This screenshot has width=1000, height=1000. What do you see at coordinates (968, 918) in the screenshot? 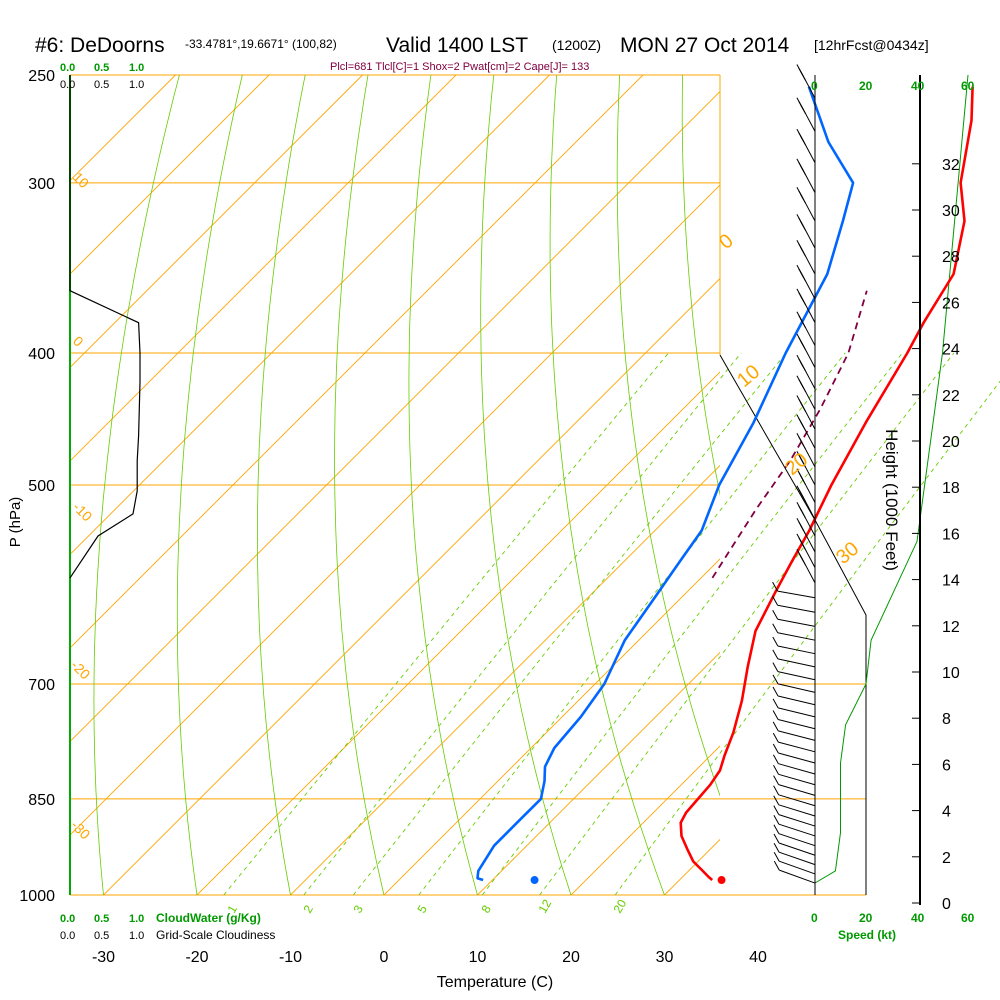
I see `speed-bottom-tick-3: 60` at bounding box center [968, 918].